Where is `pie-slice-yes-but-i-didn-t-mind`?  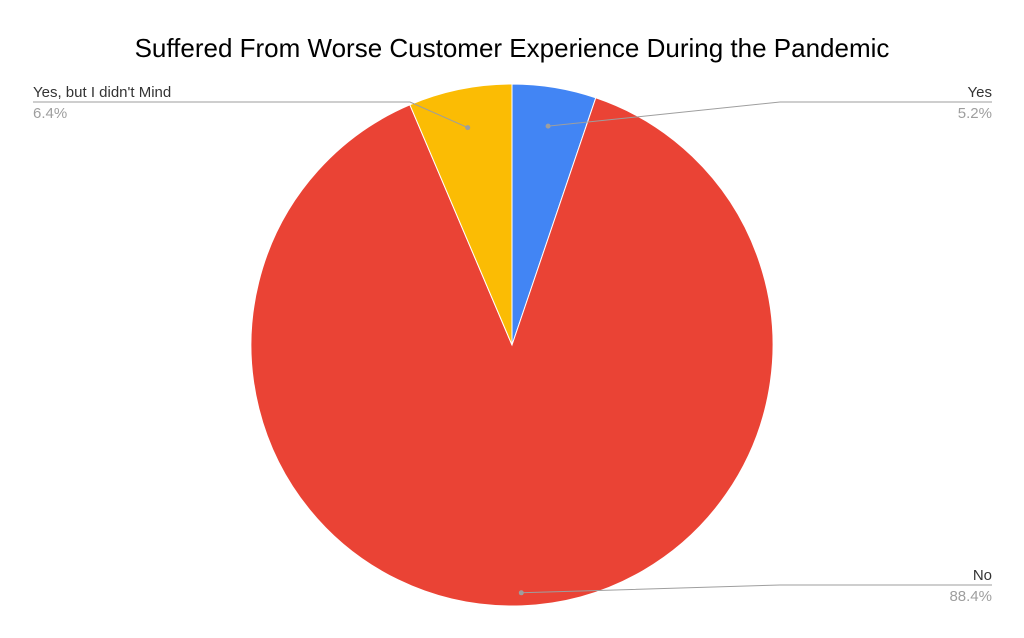
pie-slice-yes-but-i-didn-t-mind is located at coordinates (461, 214).